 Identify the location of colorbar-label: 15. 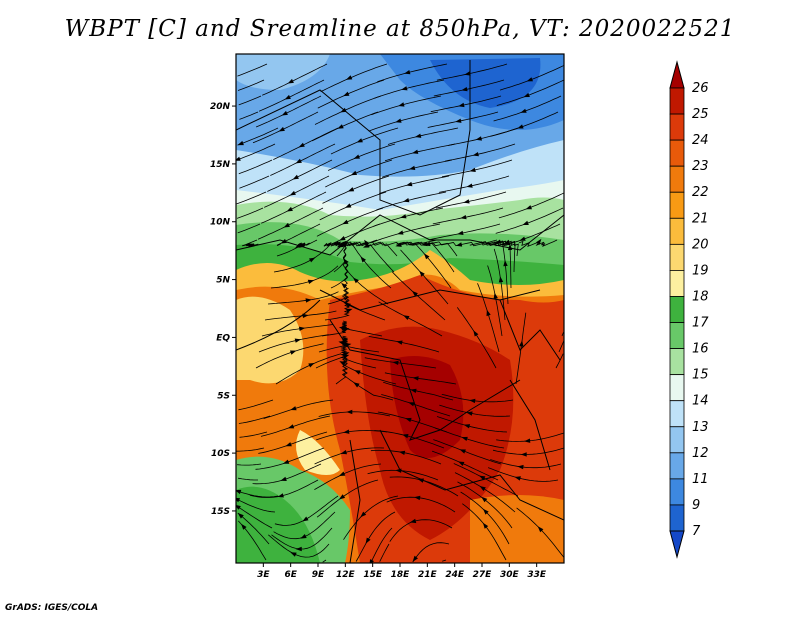
(700, 375).